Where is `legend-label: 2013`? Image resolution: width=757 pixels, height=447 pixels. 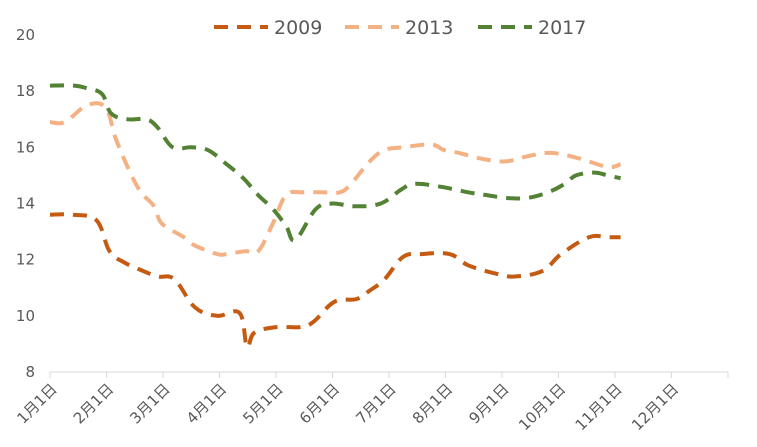 legend-label: 2013 is located at coordinates (429, 28).